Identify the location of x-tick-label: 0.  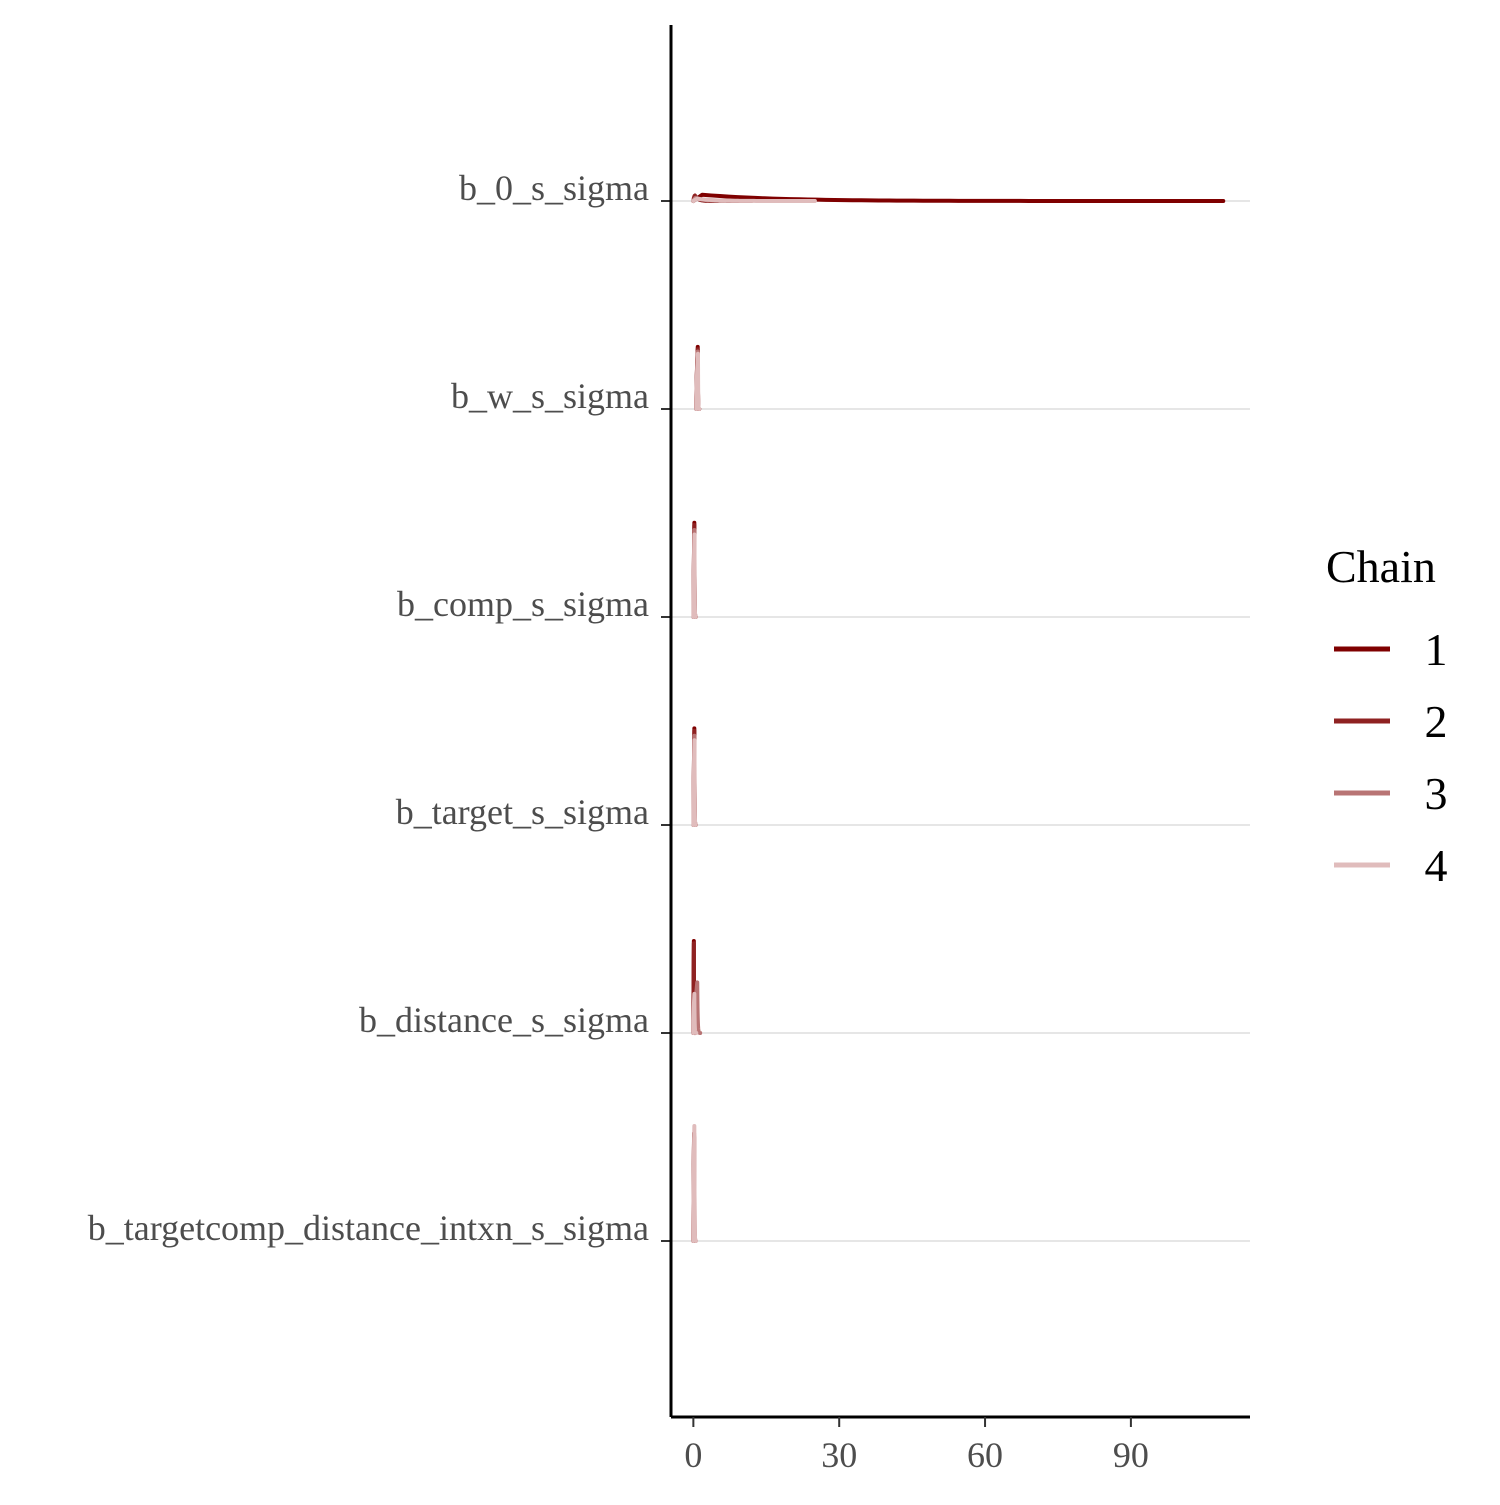
(693, 1455).